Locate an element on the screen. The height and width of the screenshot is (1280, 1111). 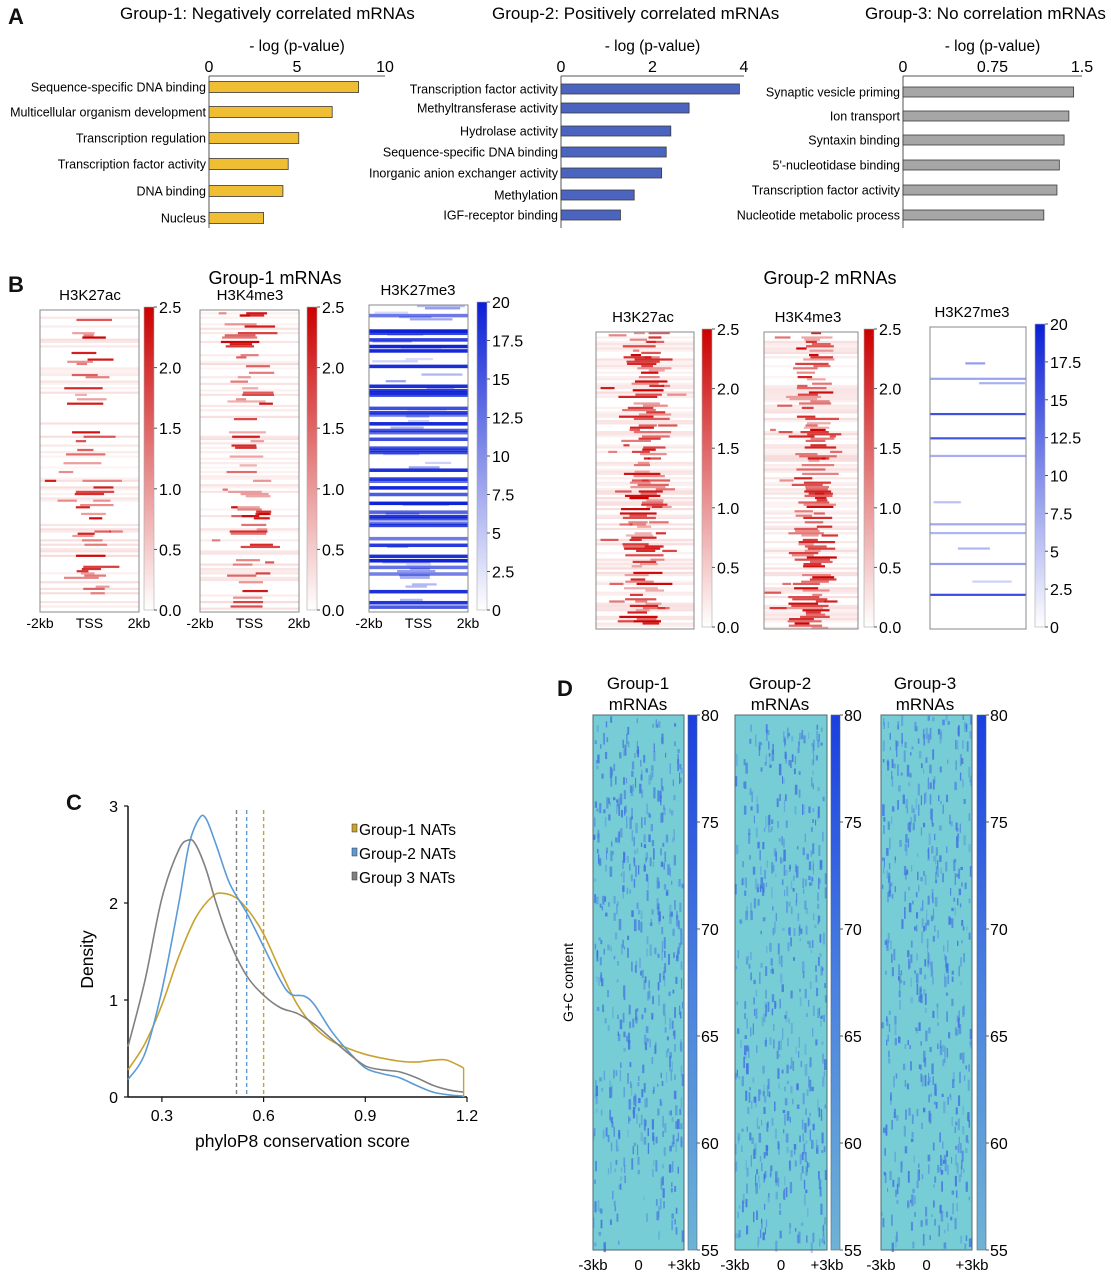
group-title: Group-2 mRNAs is located at coordinates (829, 278).